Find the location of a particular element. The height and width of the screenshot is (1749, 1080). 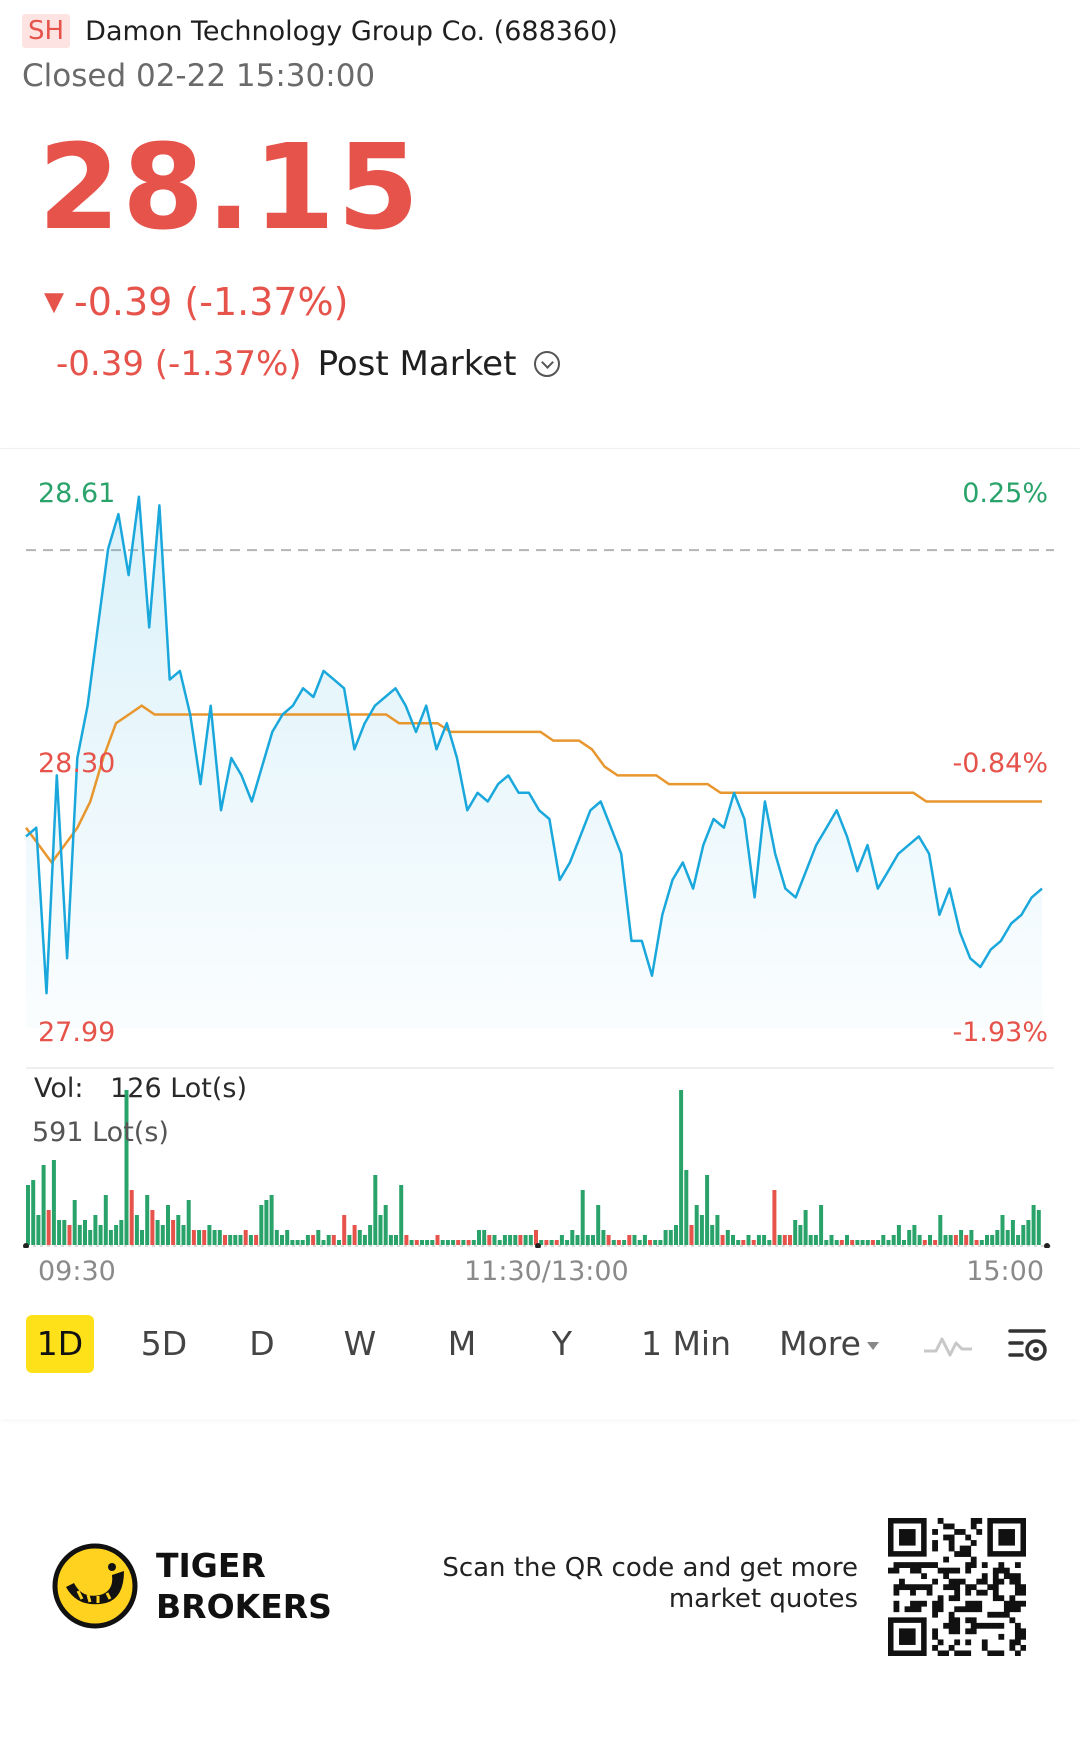

caret-down-icon is located at coordinates (872, 1345).